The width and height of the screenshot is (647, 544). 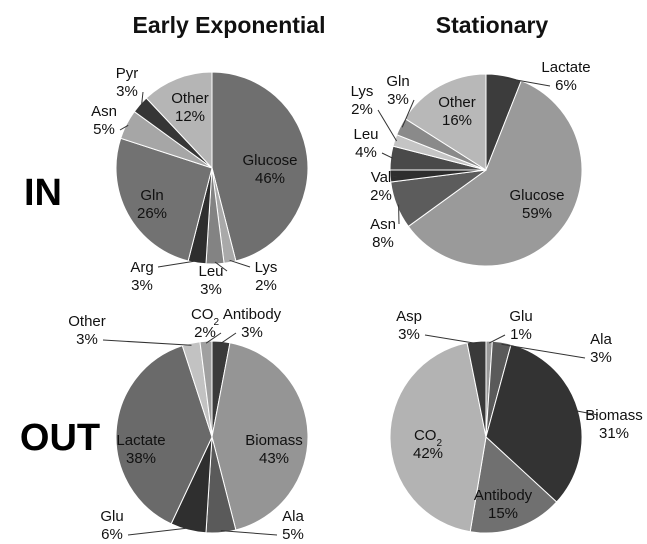 I want to click on pie-out-early-exponential-label-biomass: Biomass 43%, so click(x=274, y=449).